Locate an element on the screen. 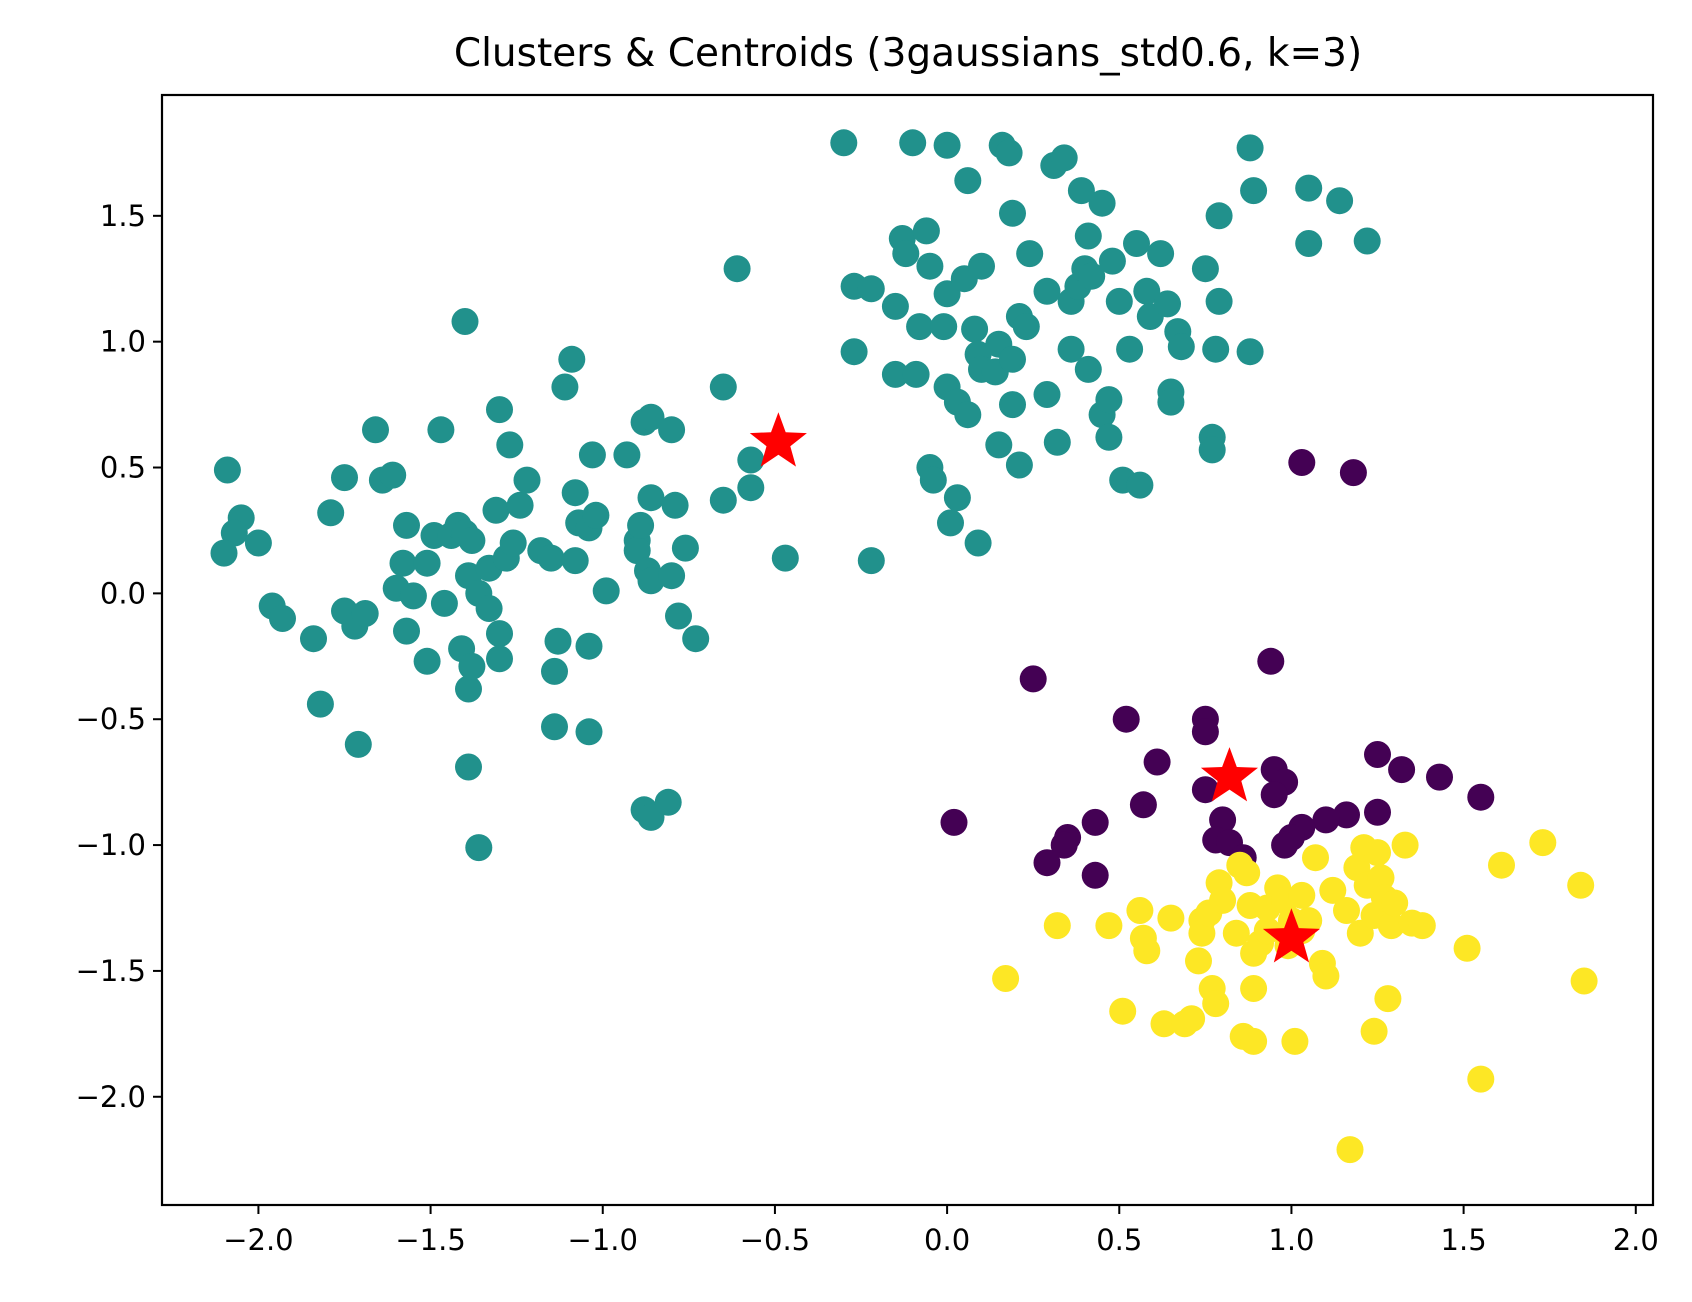 This screenshot has width=1692, height=1302. x-tick-label: 1.5 is located at coordinates (1464, 1240).